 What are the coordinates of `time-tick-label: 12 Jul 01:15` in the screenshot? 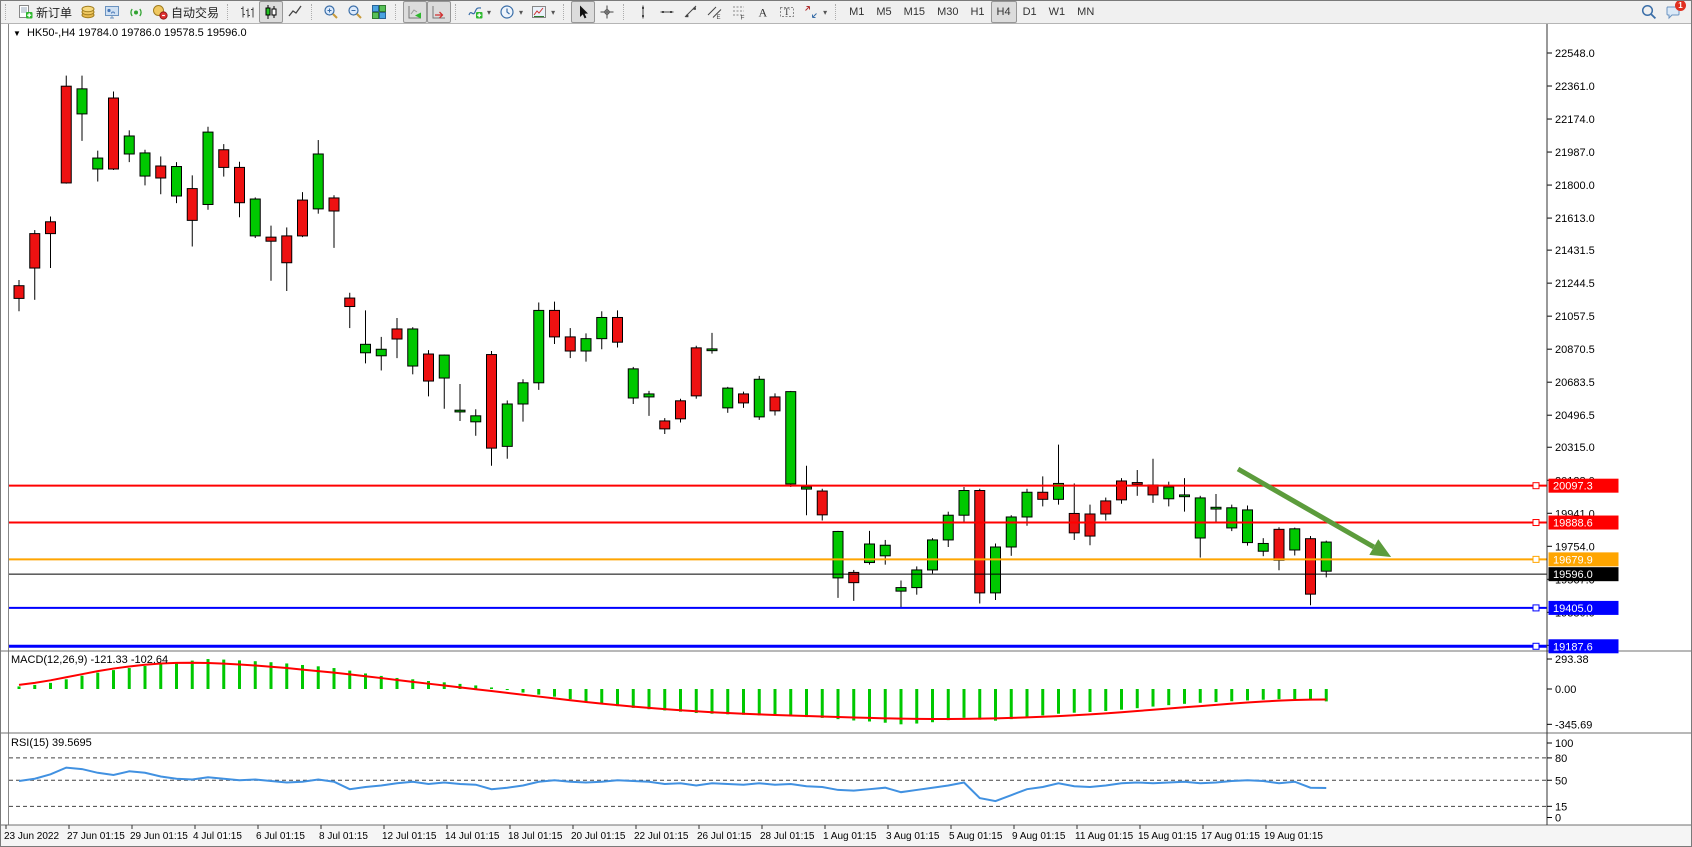 It's located at (409, 836).